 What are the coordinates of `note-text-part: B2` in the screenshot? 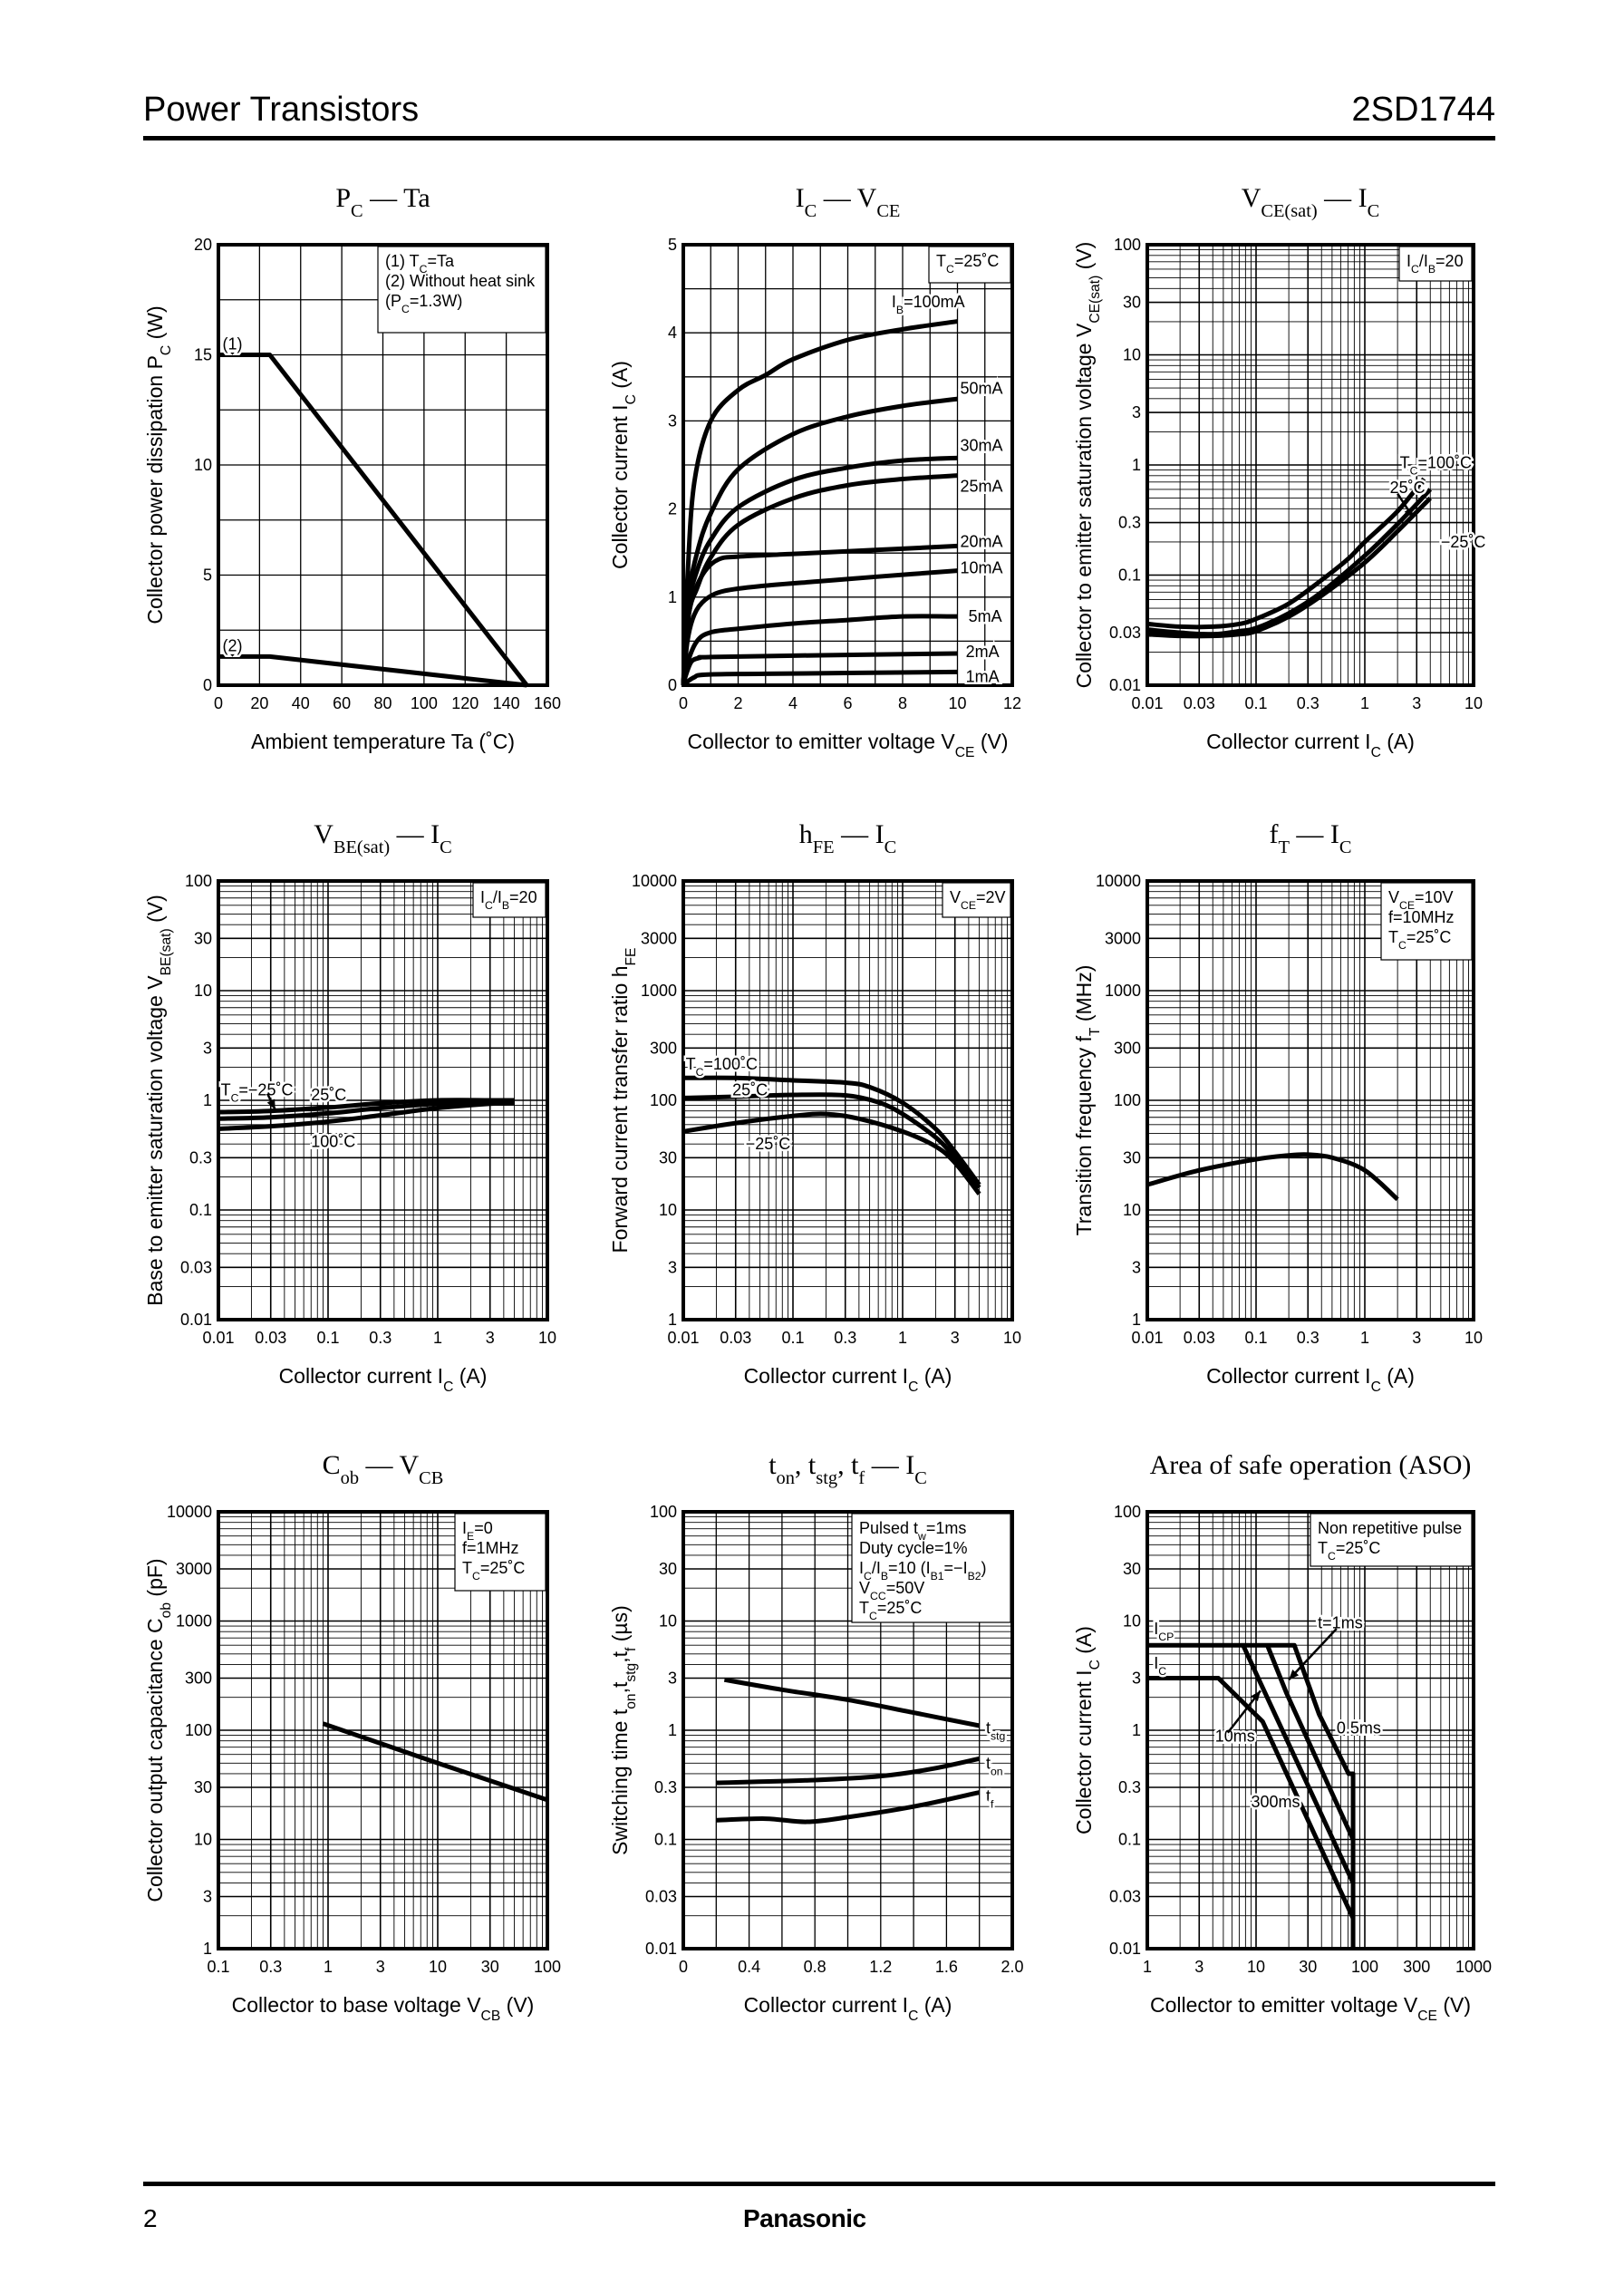 It's located at (975, 1576).